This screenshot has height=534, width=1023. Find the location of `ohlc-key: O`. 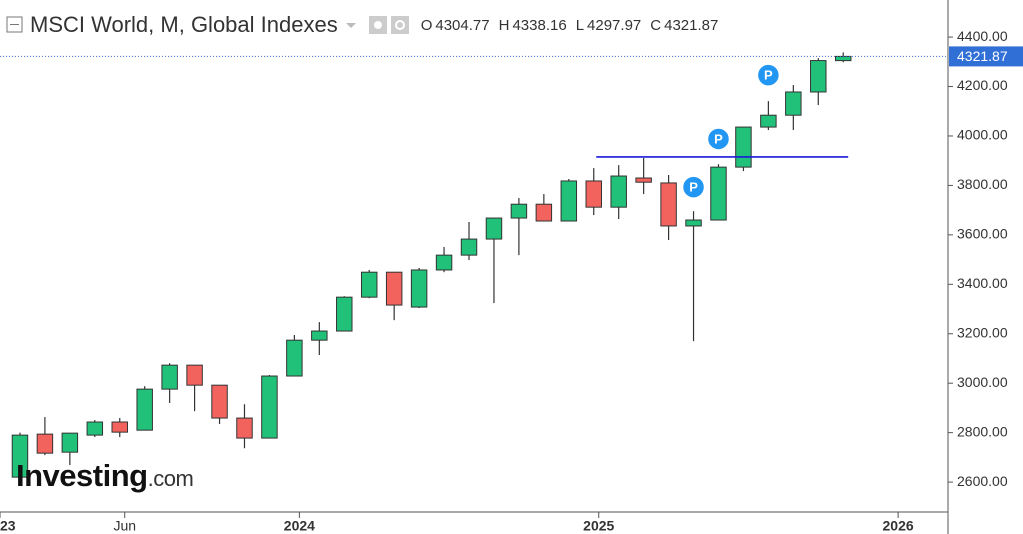

ohlc-key: O is located at coordinates (426, 25).